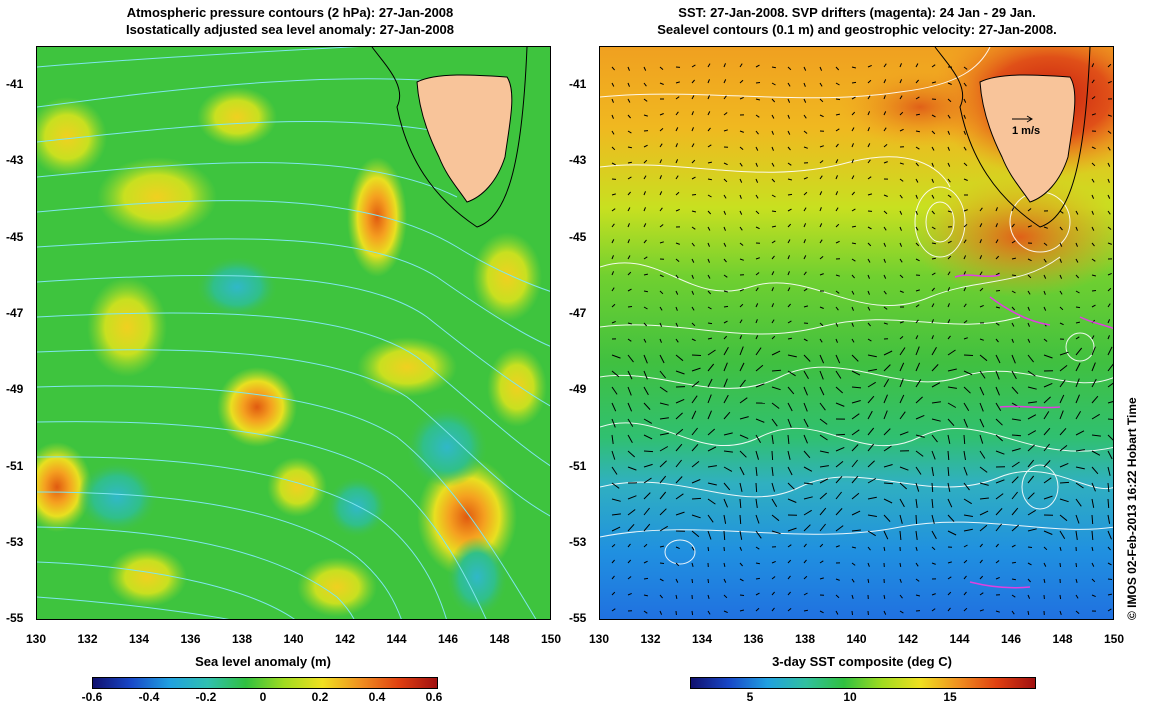 The width and height of the screenshot is (1150, 710). Describe the element at coordinates (15, 389) in the screenshot. I see `lat-tick-left: -49` at that location.